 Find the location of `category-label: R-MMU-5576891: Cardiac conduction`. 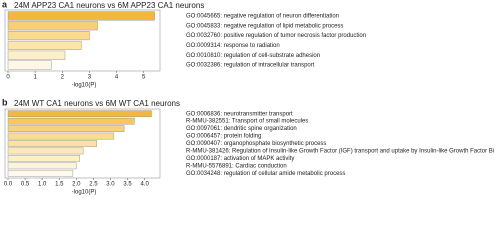

category-label: R-MMU-5576891: Cardiac conduction is located at coordinates (236, 166).